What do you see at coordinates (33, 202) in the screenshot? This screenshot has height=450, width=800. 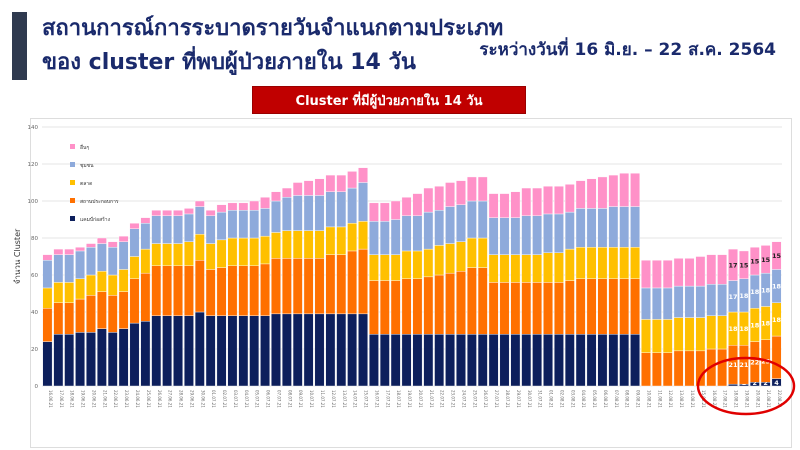 I see `y-tick-label: 100` at bounding box center [33, 202].